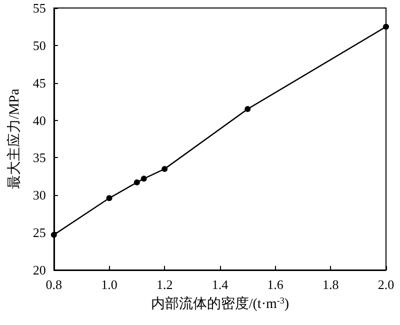 The image size is (400, 325). I want to click on y-axis-title: 最大主应力/MPa, so click(14, 139).